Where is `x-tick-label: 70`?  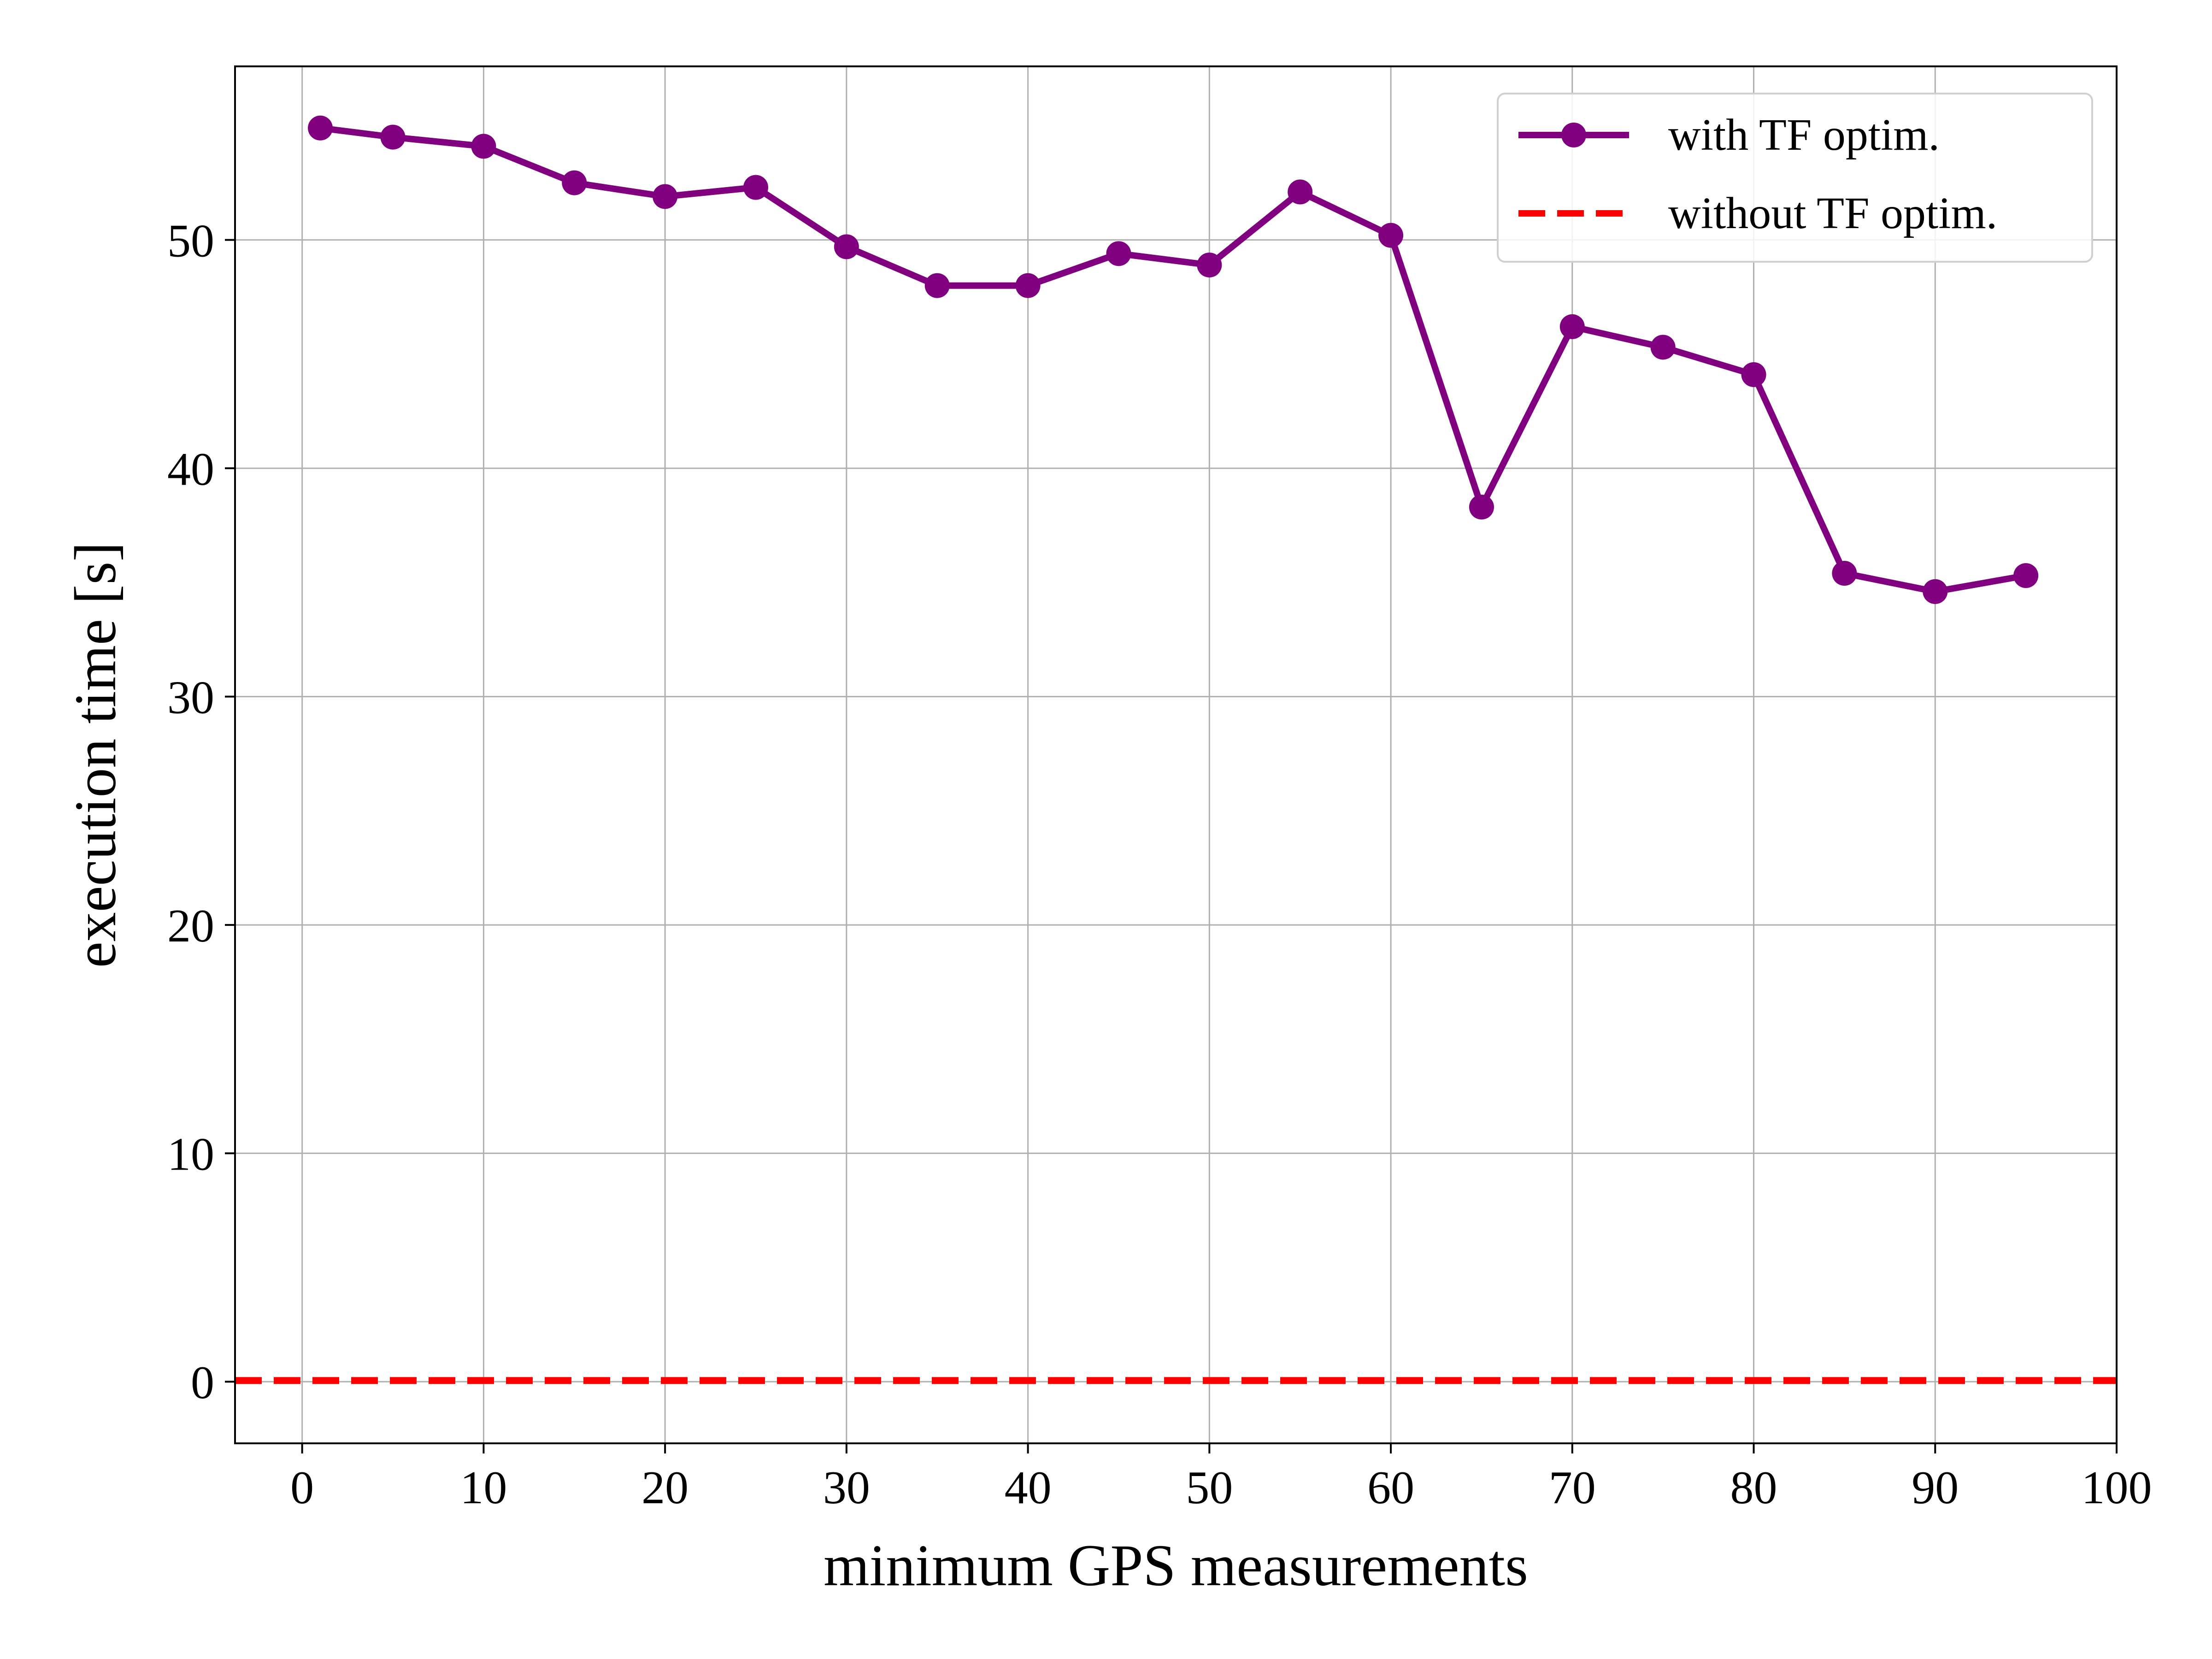
x-tick-label: 70 is located at coordinates (1572, 1488).